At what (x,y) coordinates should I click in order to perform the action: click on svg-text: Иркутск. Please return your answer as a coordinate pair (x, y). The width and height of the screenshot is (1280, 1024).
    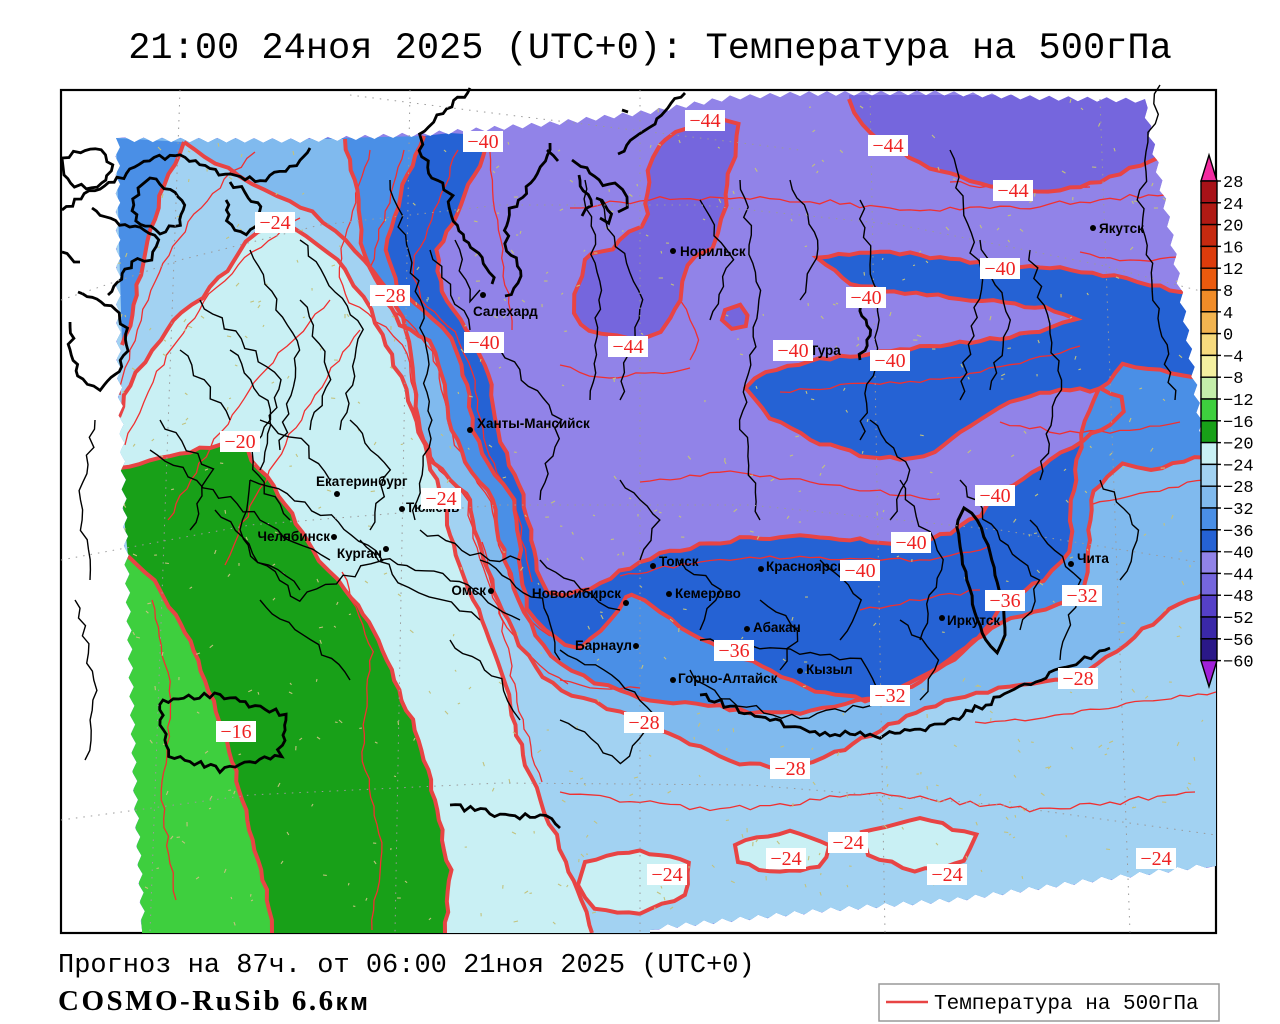
    Looking at the image, I should click on (973, 620).